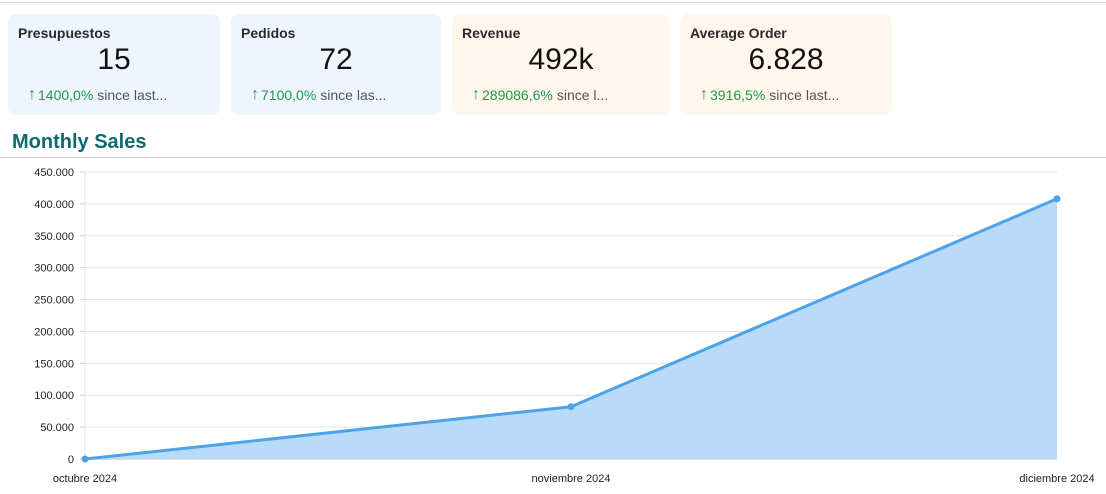  What do you see at coordinates (517, 95) in the screenshot?
I see `delta-value: 289086,6%` at bounding box center [517, 95].